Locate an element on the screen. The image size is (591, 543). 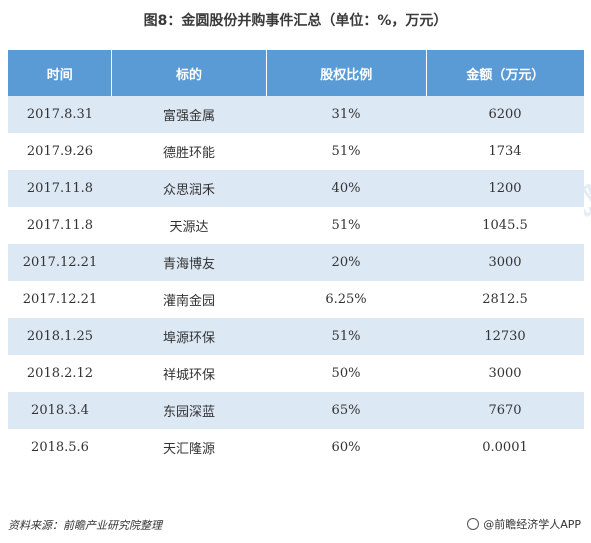
cell-target: 青海博友 is located at coordinates (188, 264).